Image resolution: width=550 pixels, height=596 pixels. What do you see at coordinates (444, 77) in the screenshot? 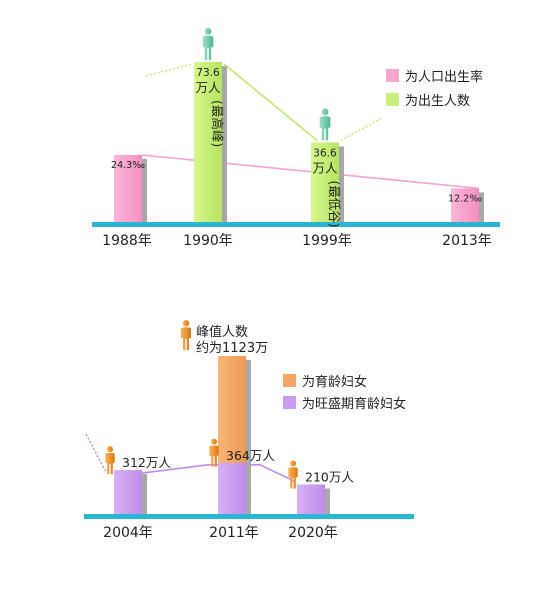
I see `legend-label-birth-rate: 为人口出生率` at bounding box center [444, 77].